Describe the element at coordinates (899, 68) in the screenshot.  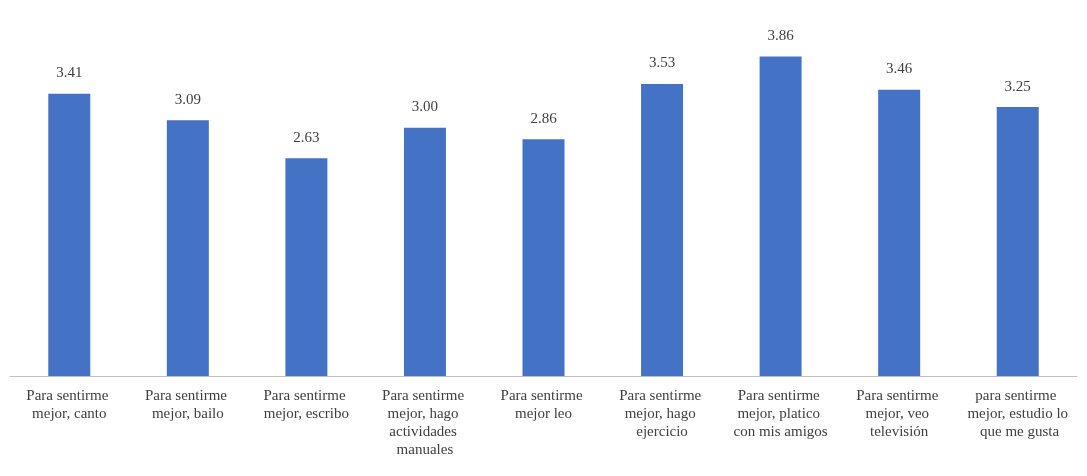
I see `data-label: 3.46` at that location.